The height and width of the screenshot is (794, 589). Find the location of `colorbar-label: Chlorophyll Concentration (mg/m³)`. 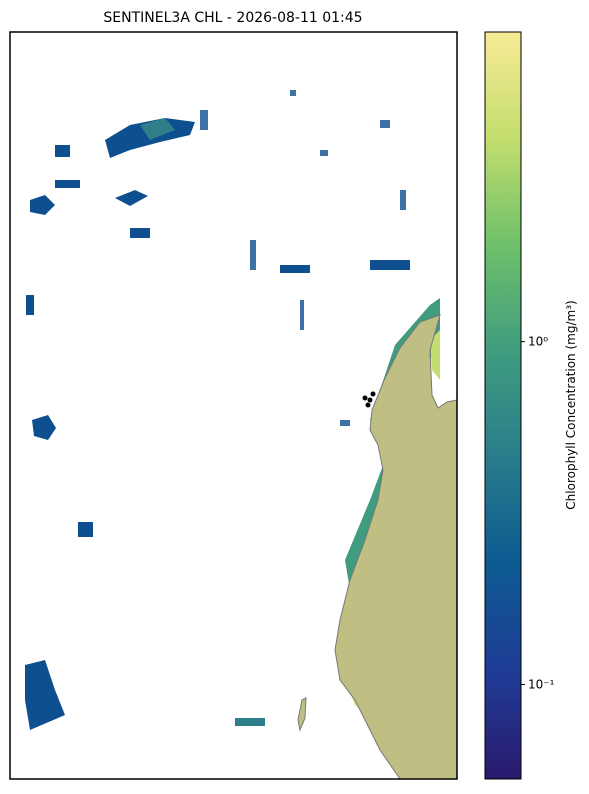

colorbar-label: Chlorophyll Concentration (mg/m³) is located at coordinates (571, 404).